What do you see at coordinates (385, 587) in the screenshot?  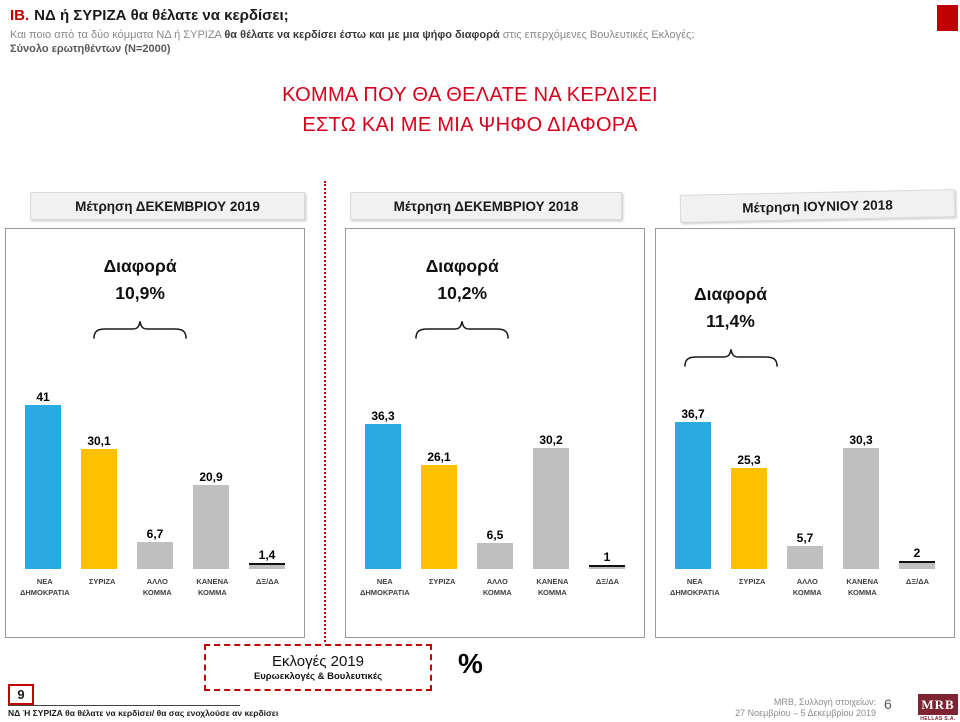 I see `category-label: ΝΕΑ ΔΗΜΟΚΡΑΤΙΑ` at bounding box center [385, 587].